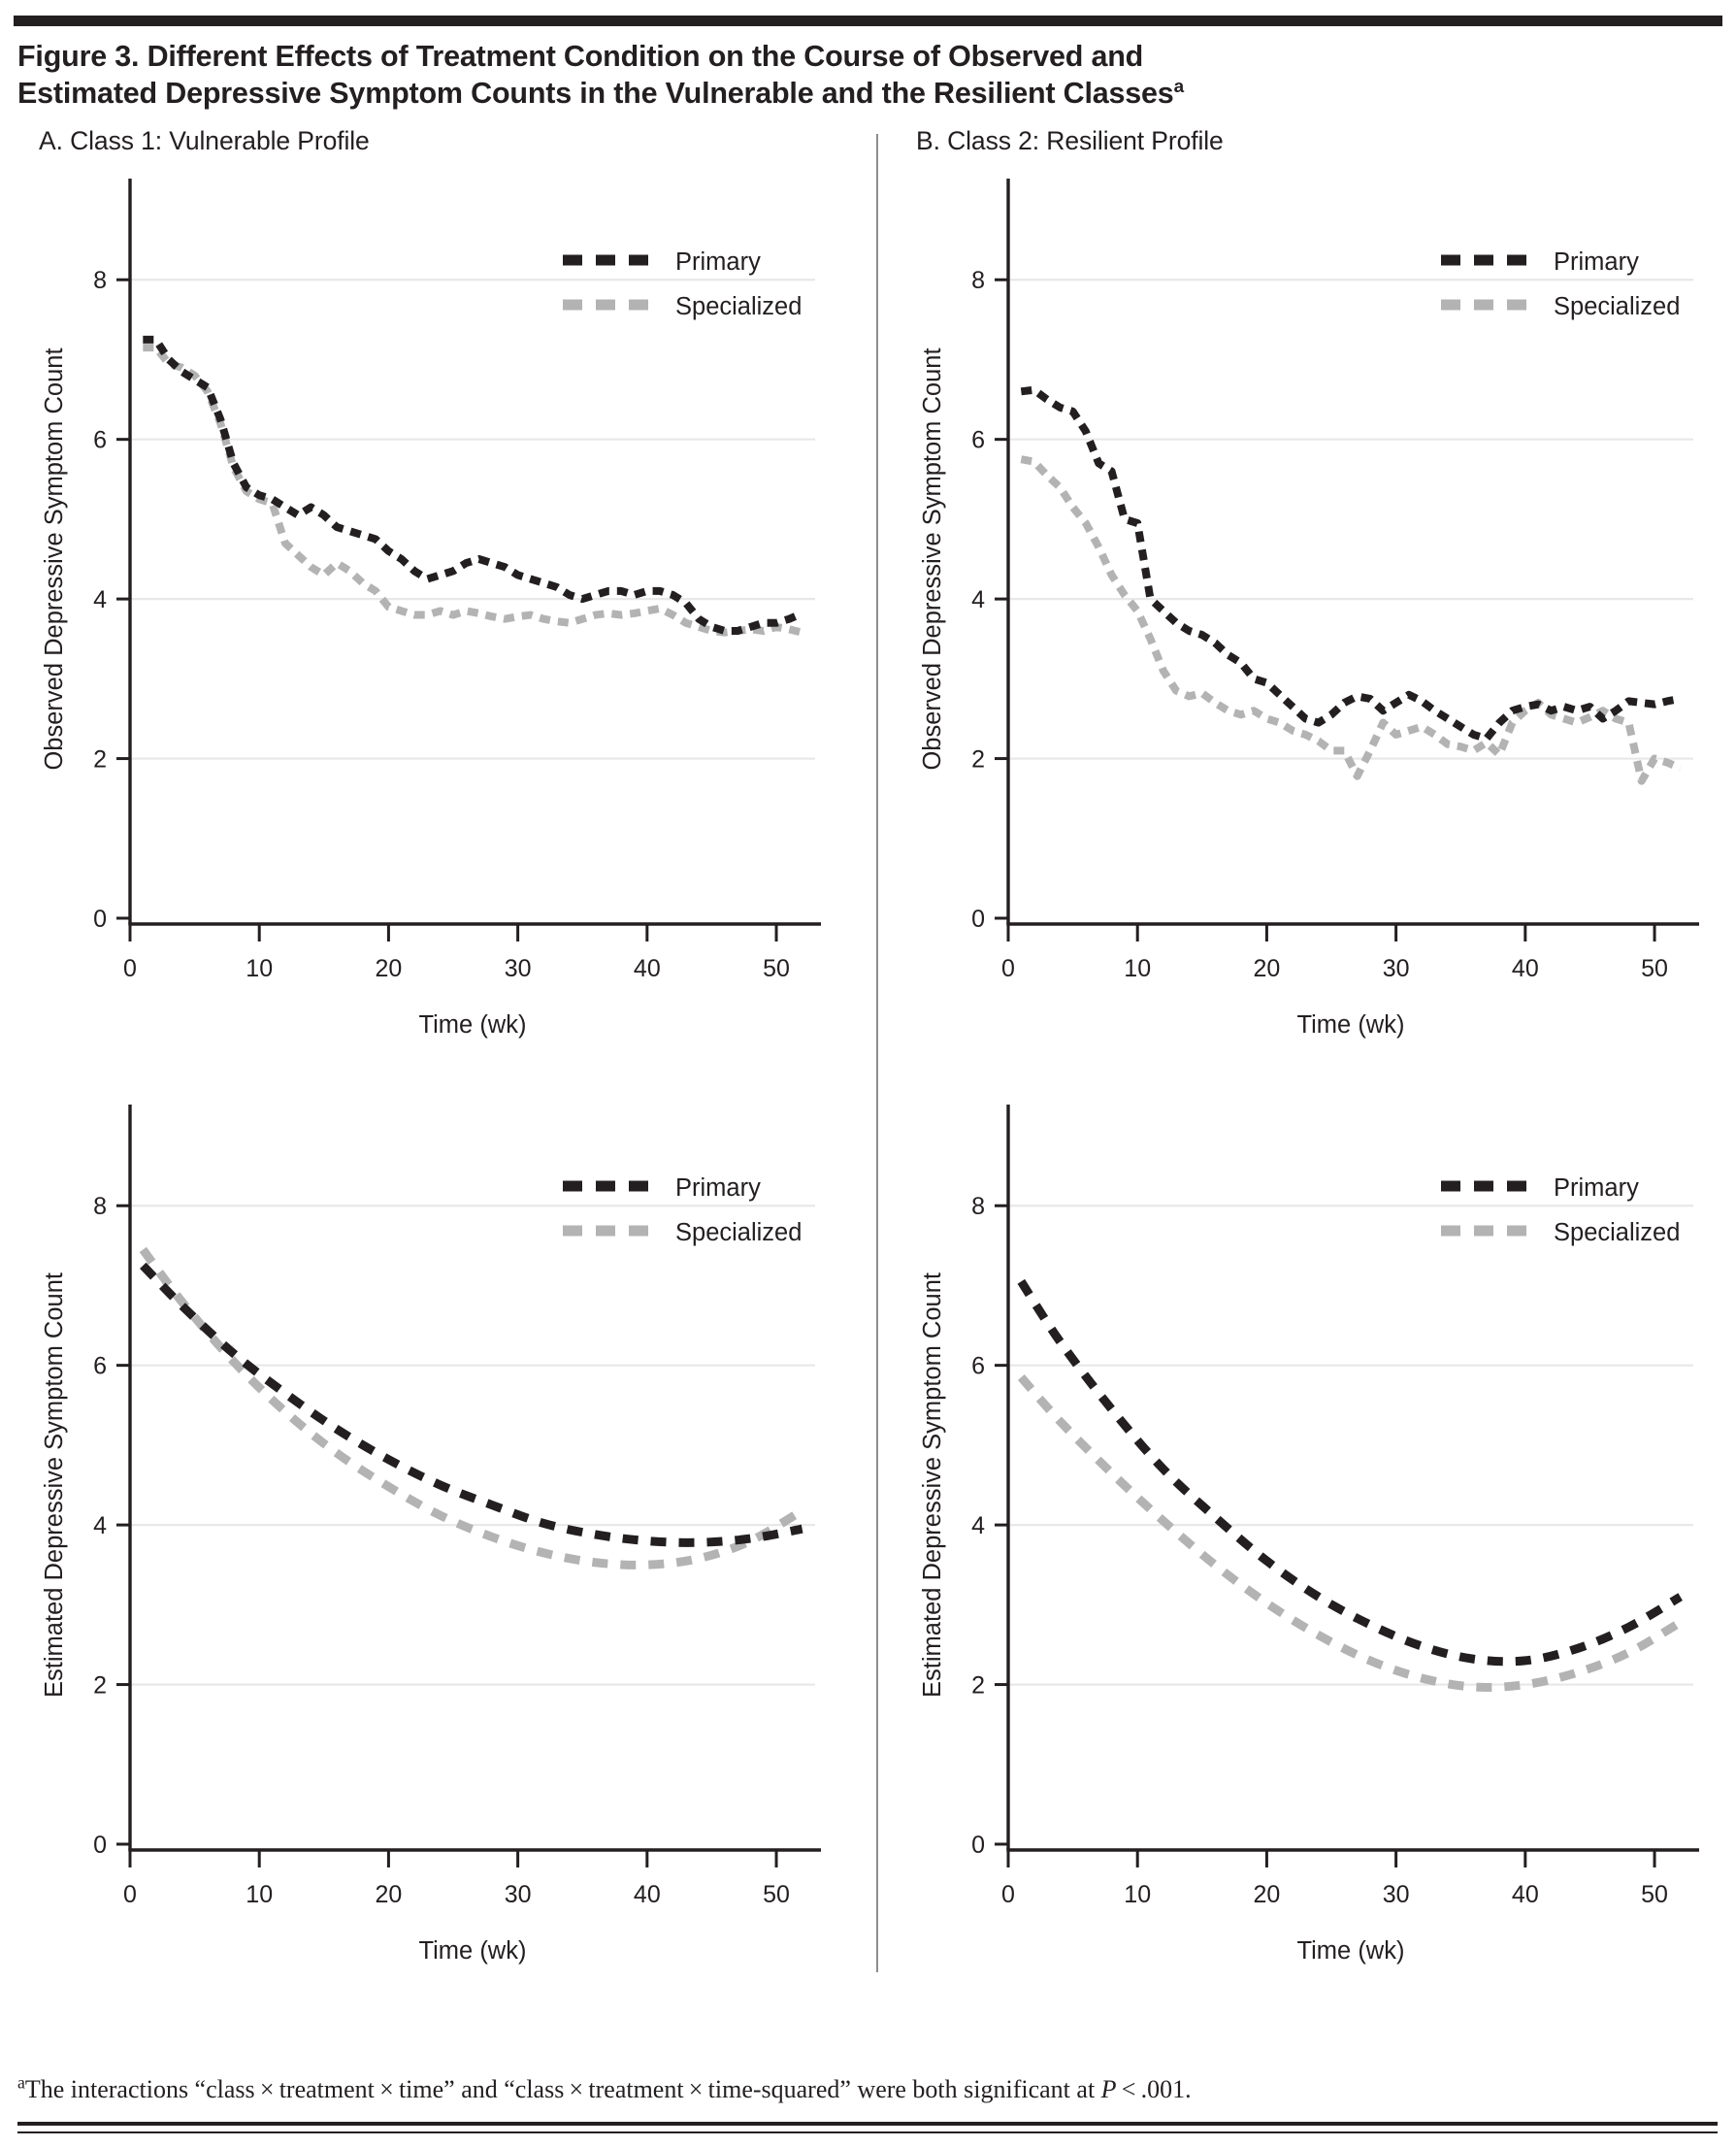 This screenshot has height=2147, width=1736. What do you see at coordinates (1108, 2089) in the screenshot?
I see `footnote-p-symbol: P` at bounding box center [1108, 2089].